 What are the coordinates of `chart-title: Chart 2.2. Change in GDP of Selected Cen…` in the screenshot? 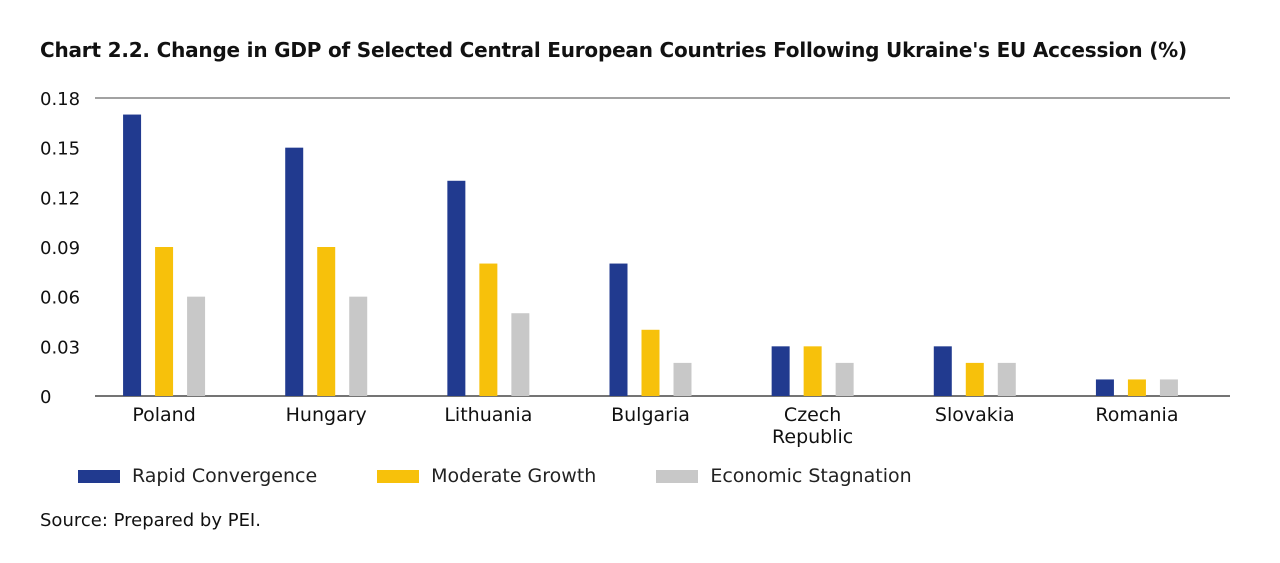 It's located at (613, 50).